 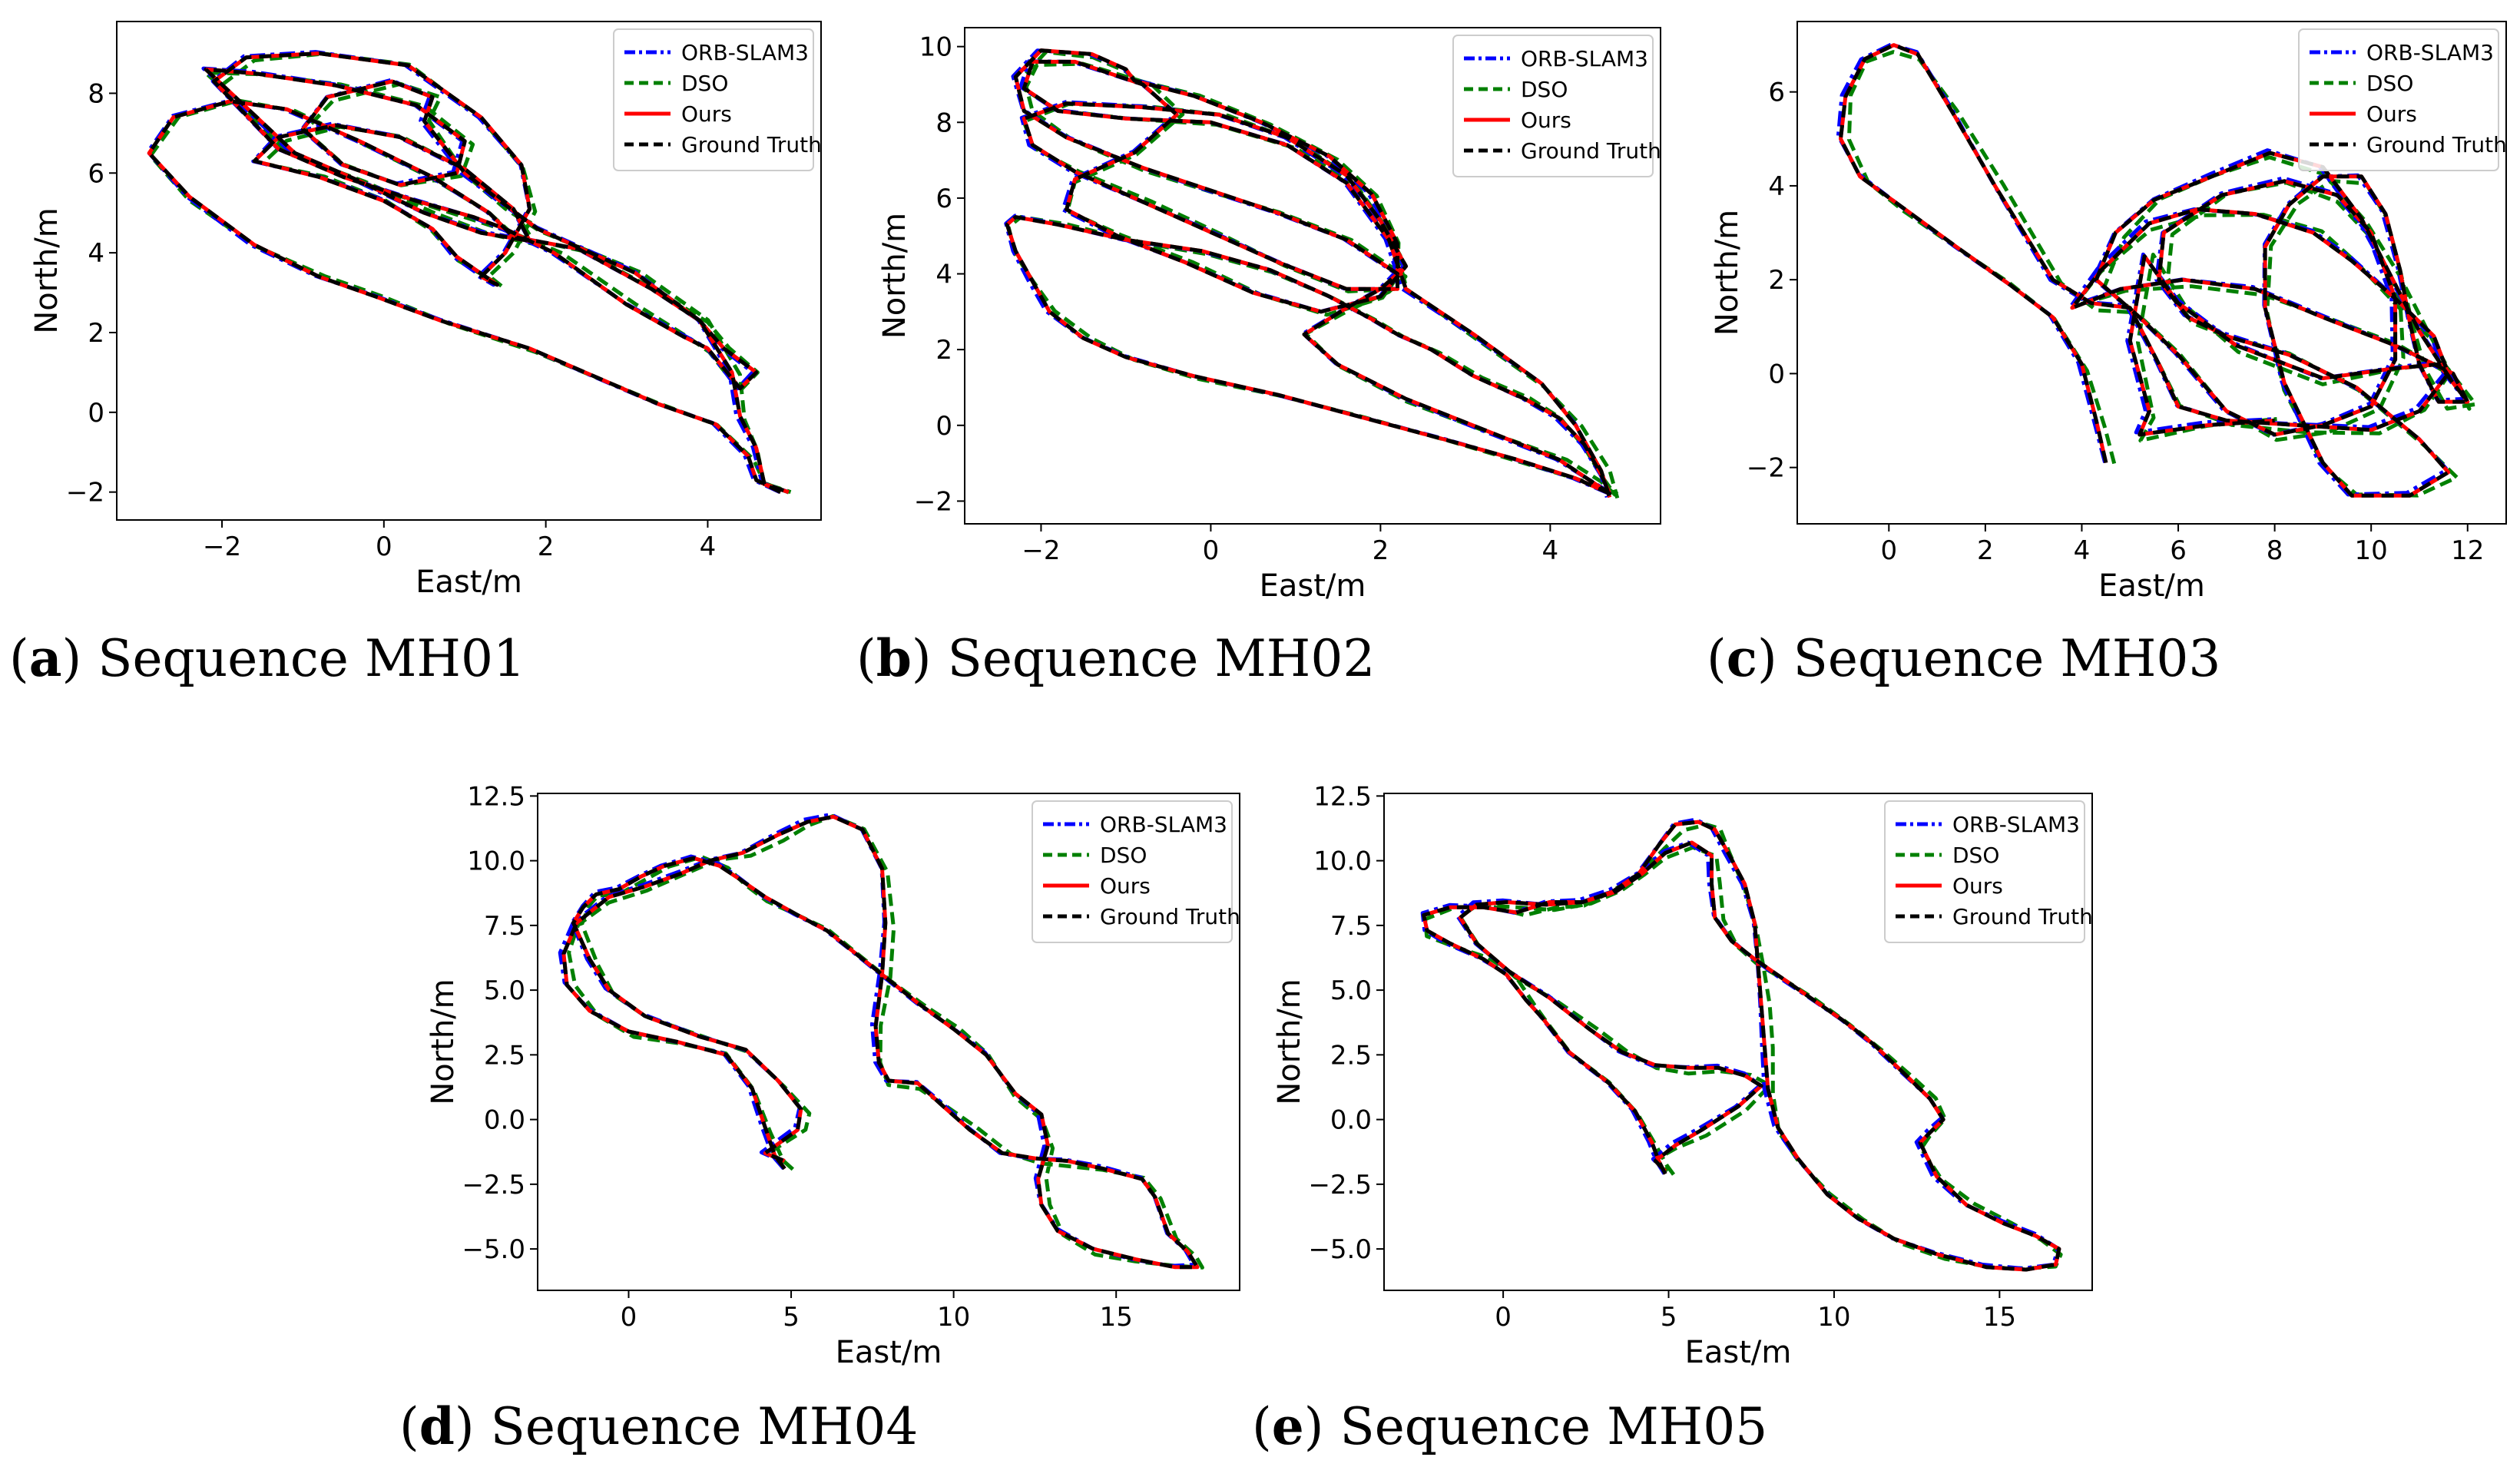 I want to click on panel-caption: (e) Sequence MH05, so click(x=1509, y=1426).